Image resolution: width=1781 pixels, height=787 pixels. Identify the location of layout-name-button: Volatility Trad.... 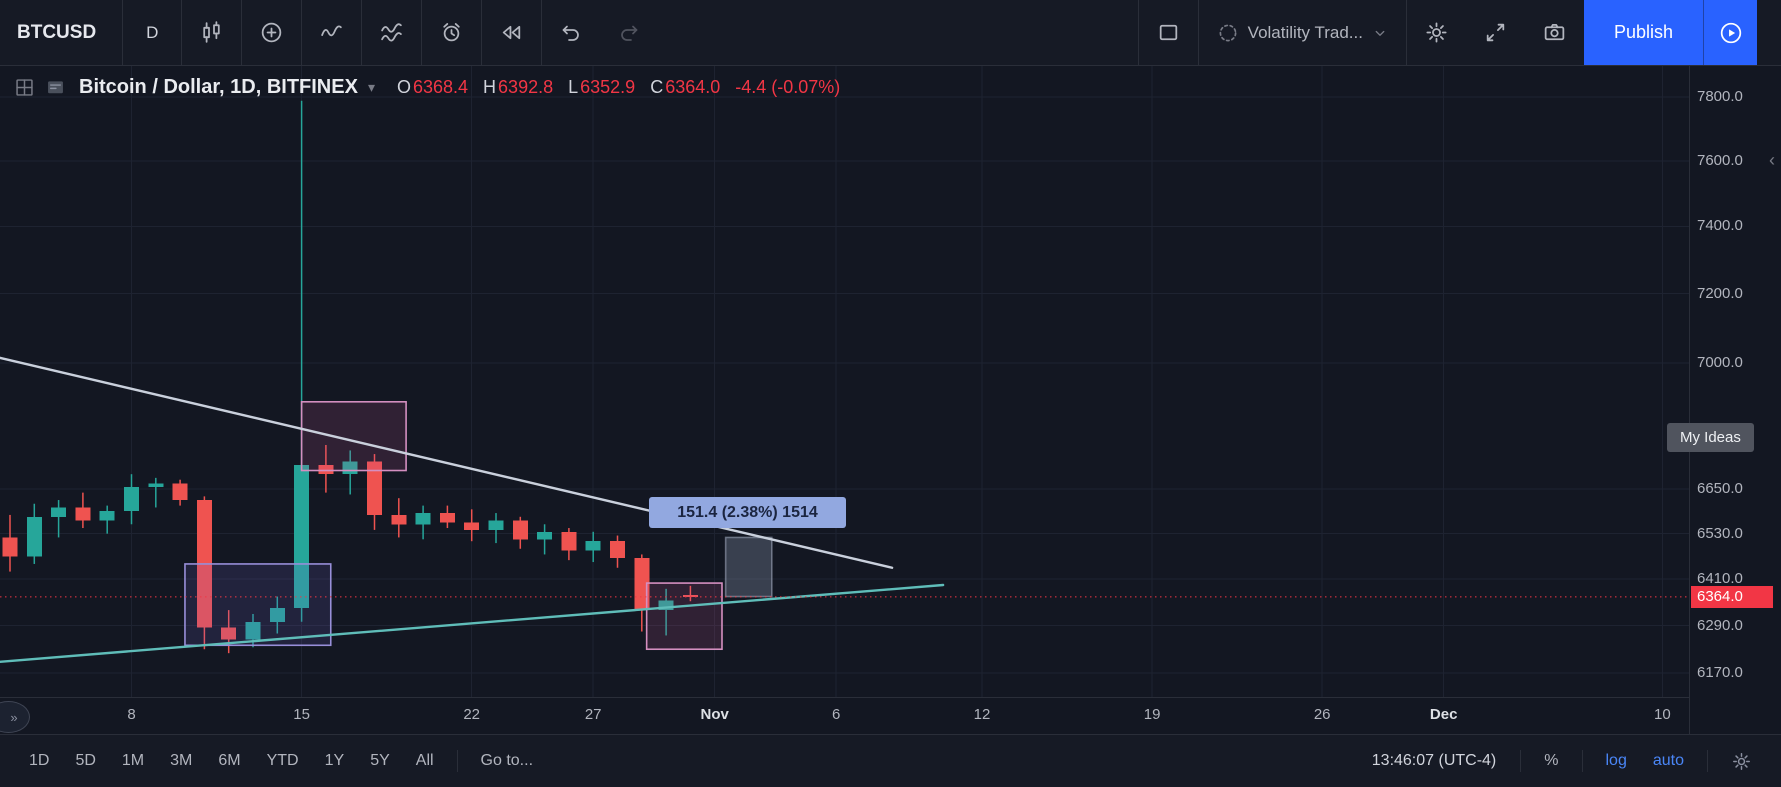
(1302, 32).